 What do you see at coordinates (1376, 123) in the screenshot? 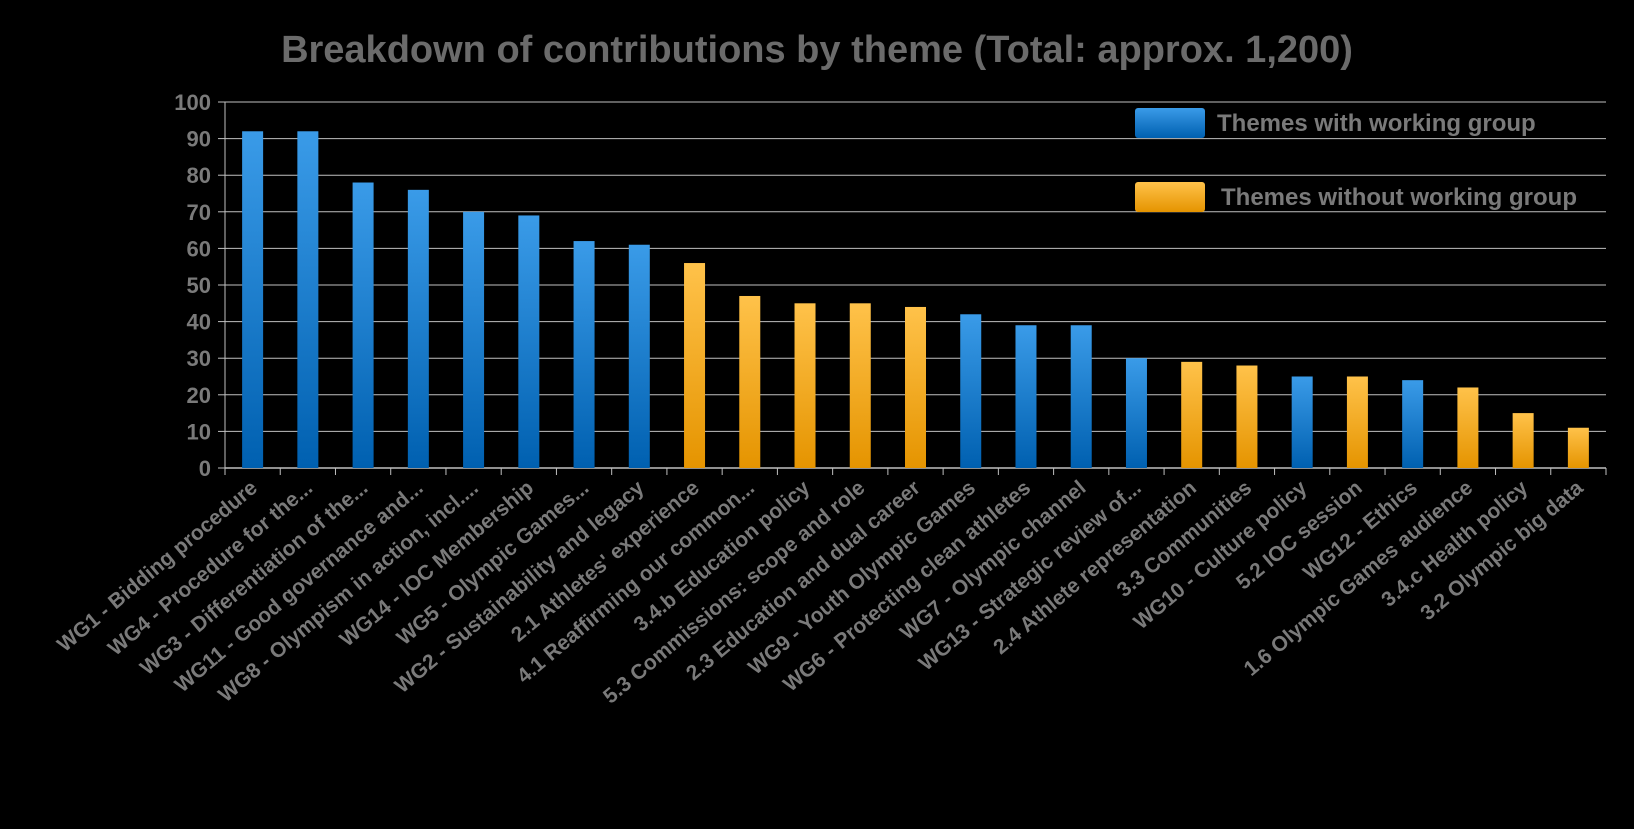
I see `legend-label: Themes with working group` at bounding box center [1376, 123].